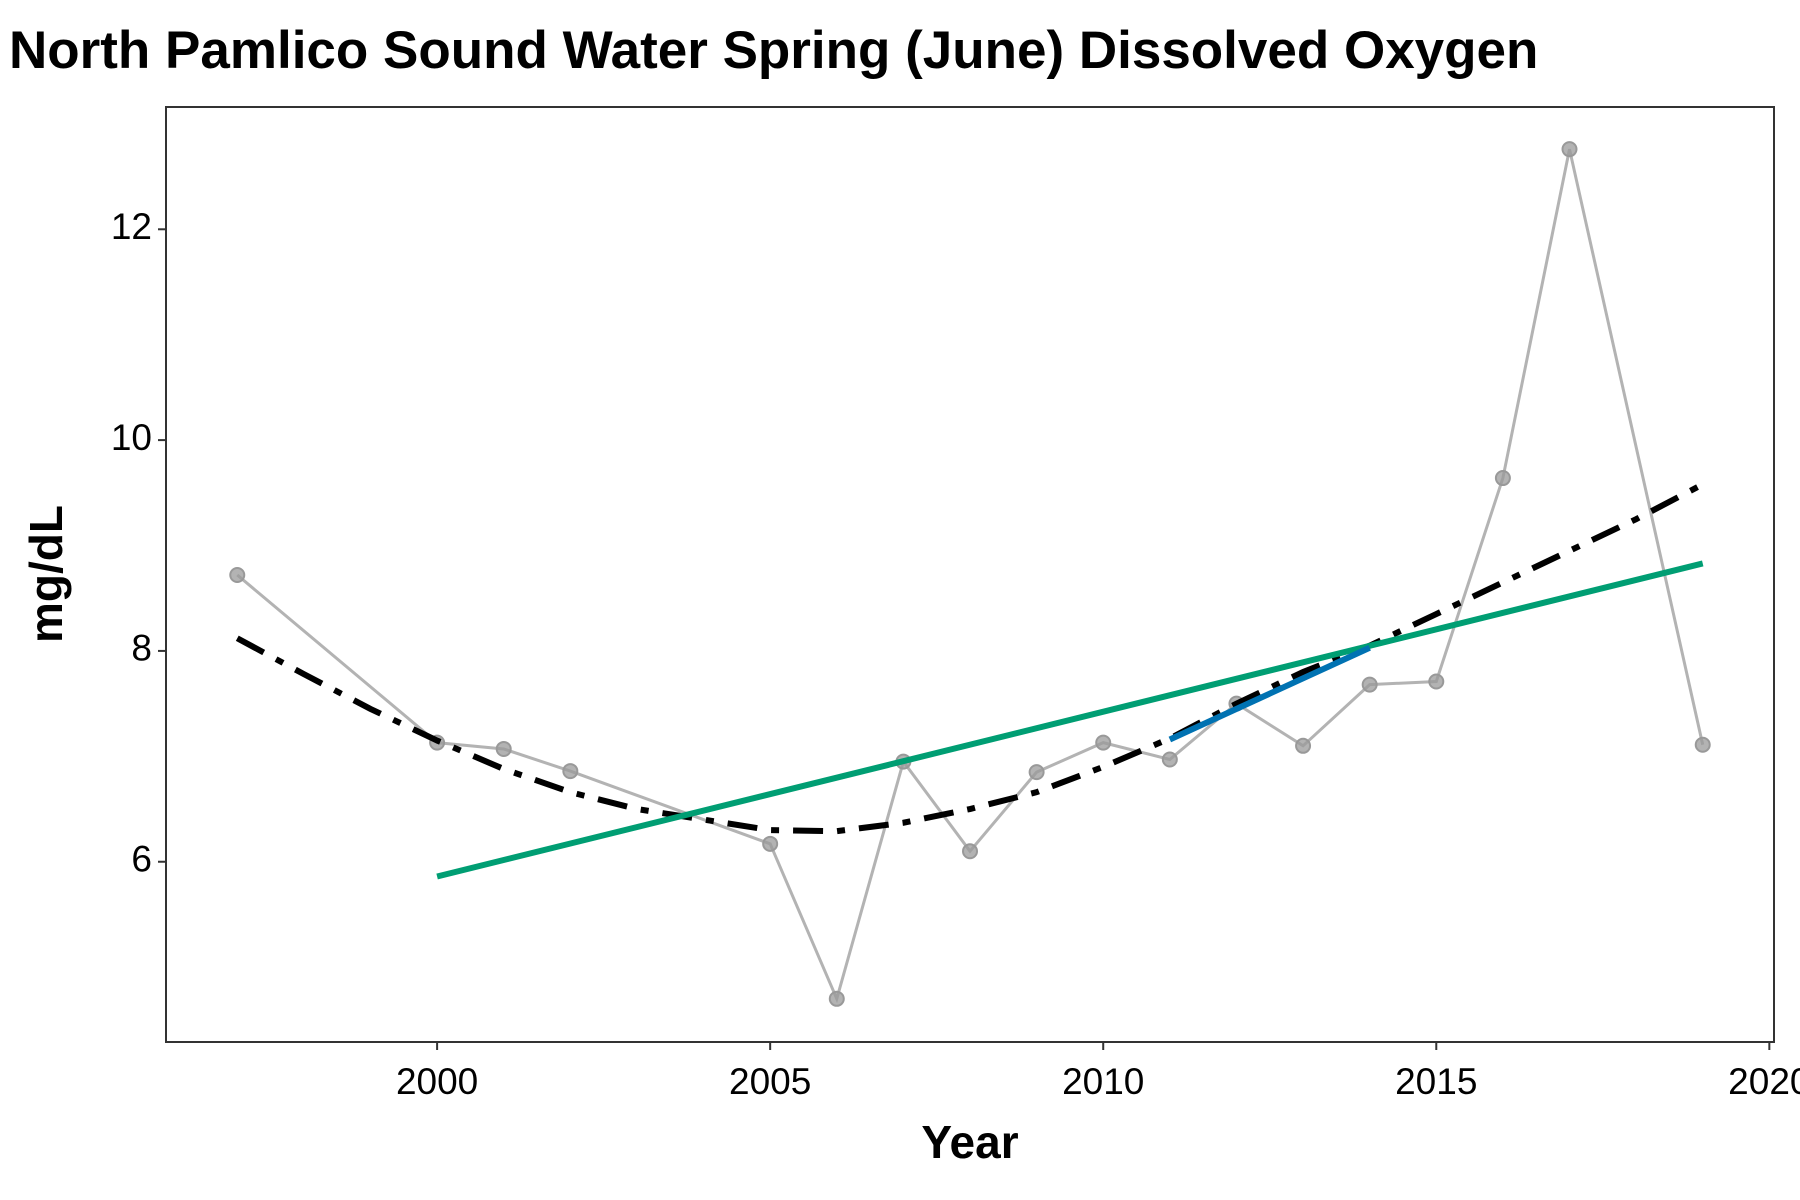 The image size is (1800, 1200). Describe the element at coordinates (770, 1081) in the screenshot. I see `x-tick-label: 2005` at that location.